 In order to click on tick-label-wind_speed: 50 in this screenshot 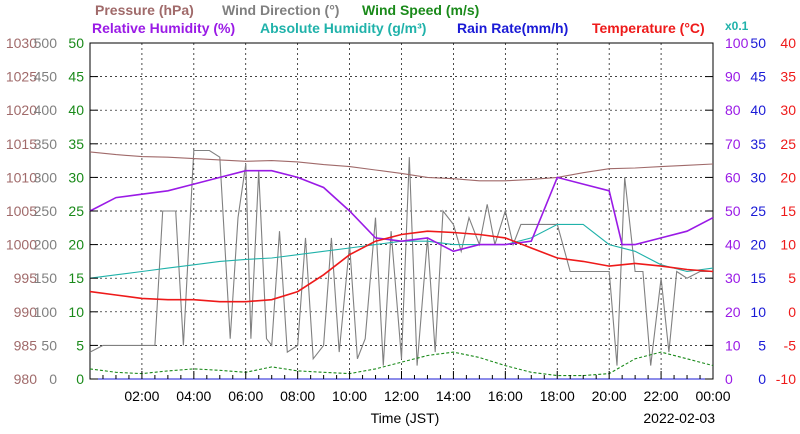, I will do `click(76, 43)`.